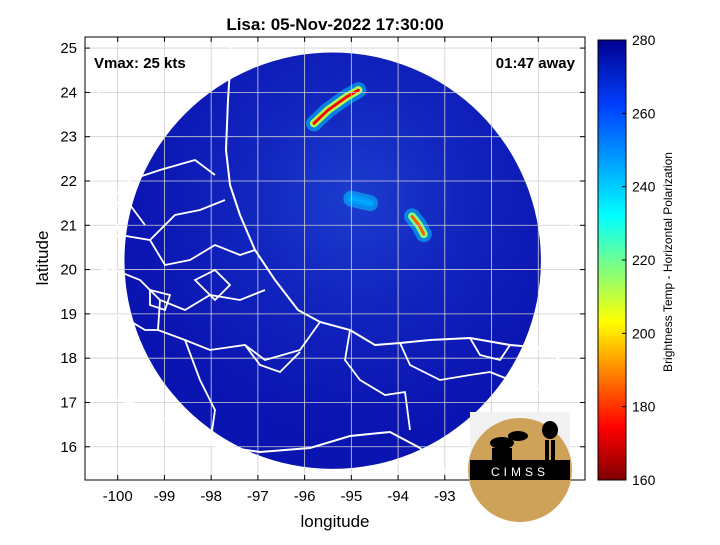  I want to click on y-tick-label: 21, so click(68, 225).